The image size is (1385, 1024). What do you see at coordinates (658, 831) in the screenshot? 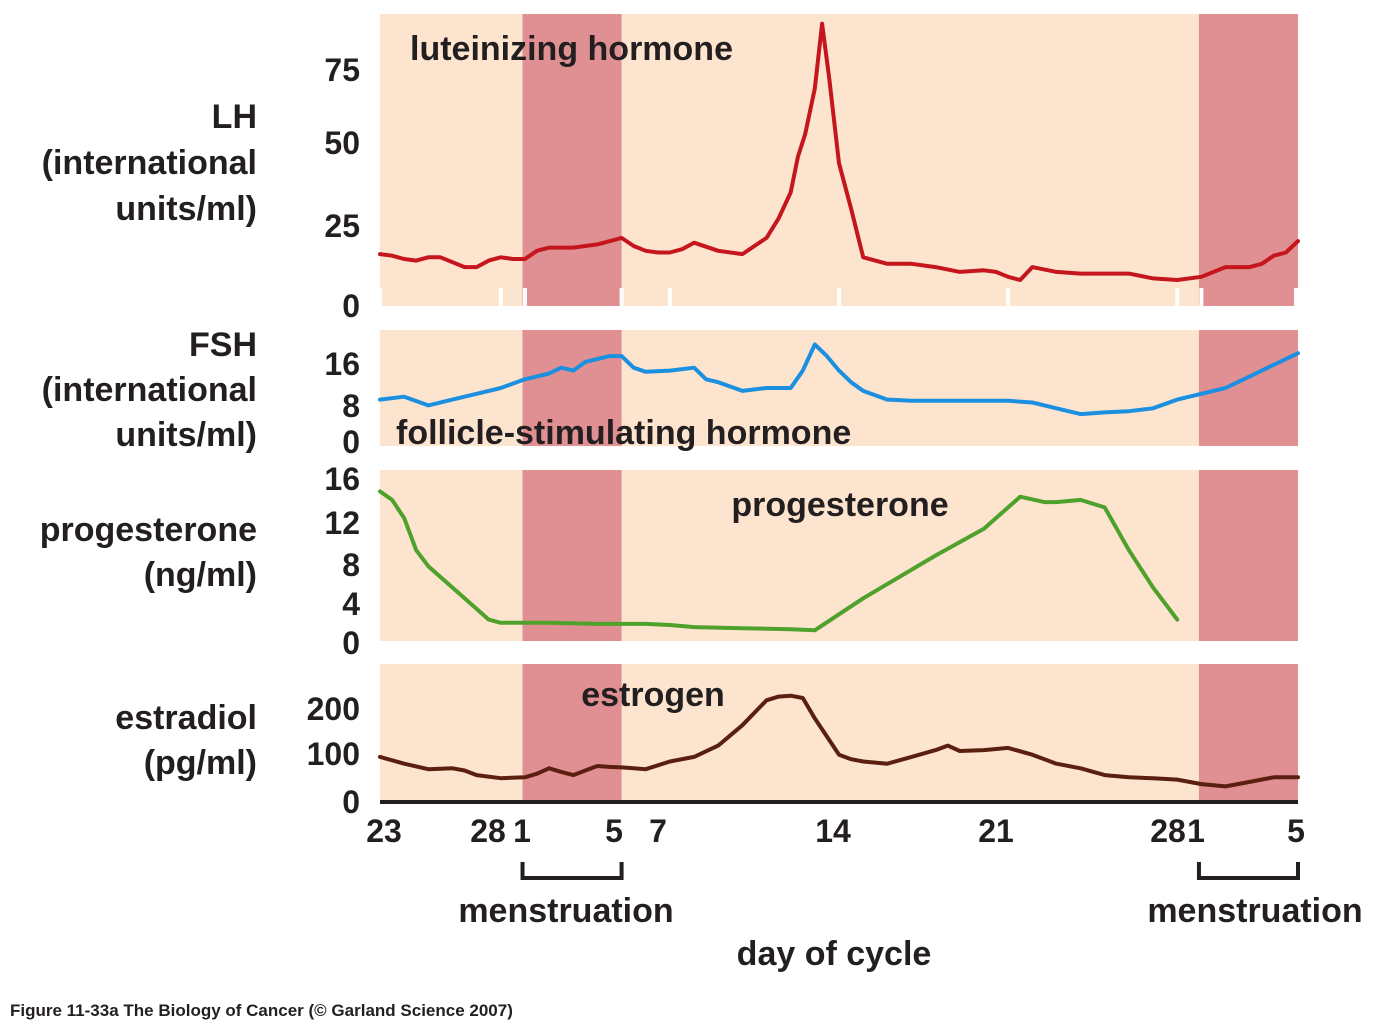
I see `x-tick-label: 7` at bounding box center [658, 831].